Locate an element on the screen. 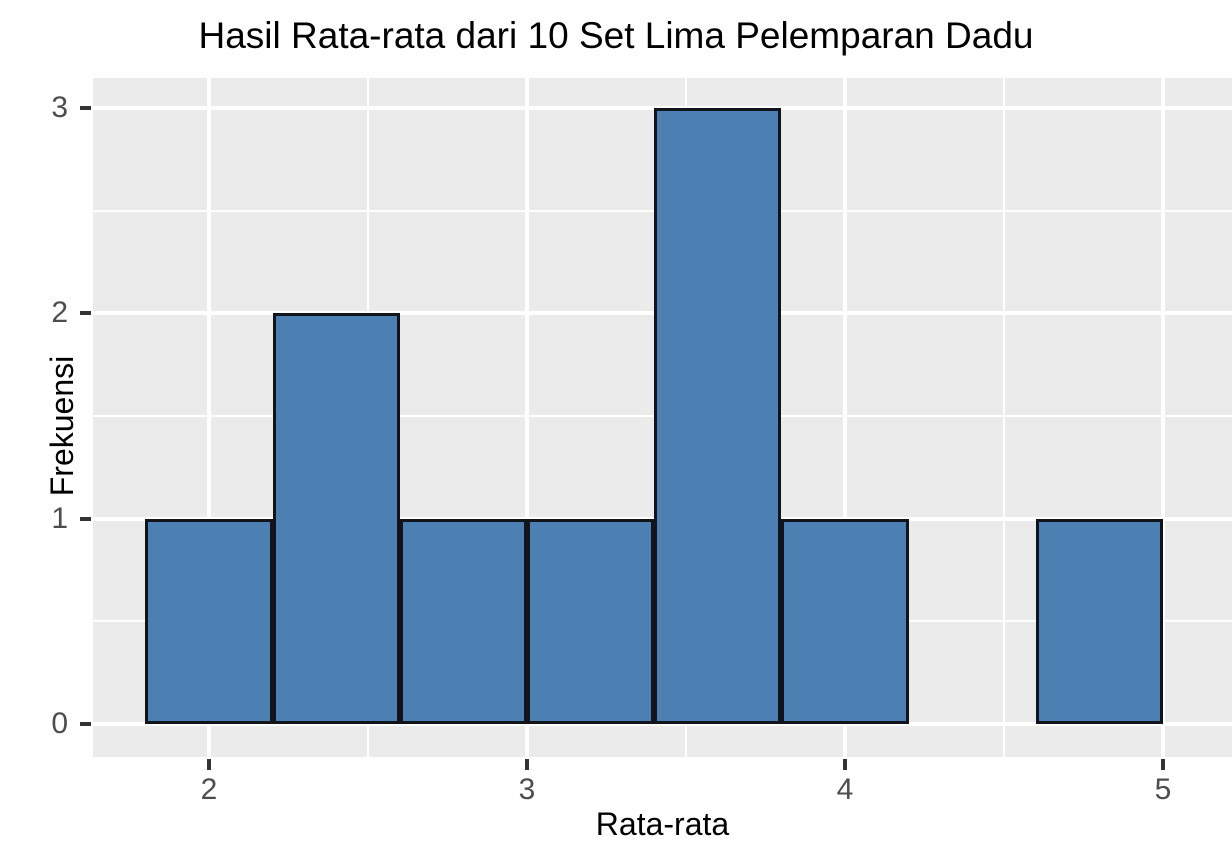 This screenshot has height=864, width=1232. y-tick-label: 3 is located at coordinates (59, 107).